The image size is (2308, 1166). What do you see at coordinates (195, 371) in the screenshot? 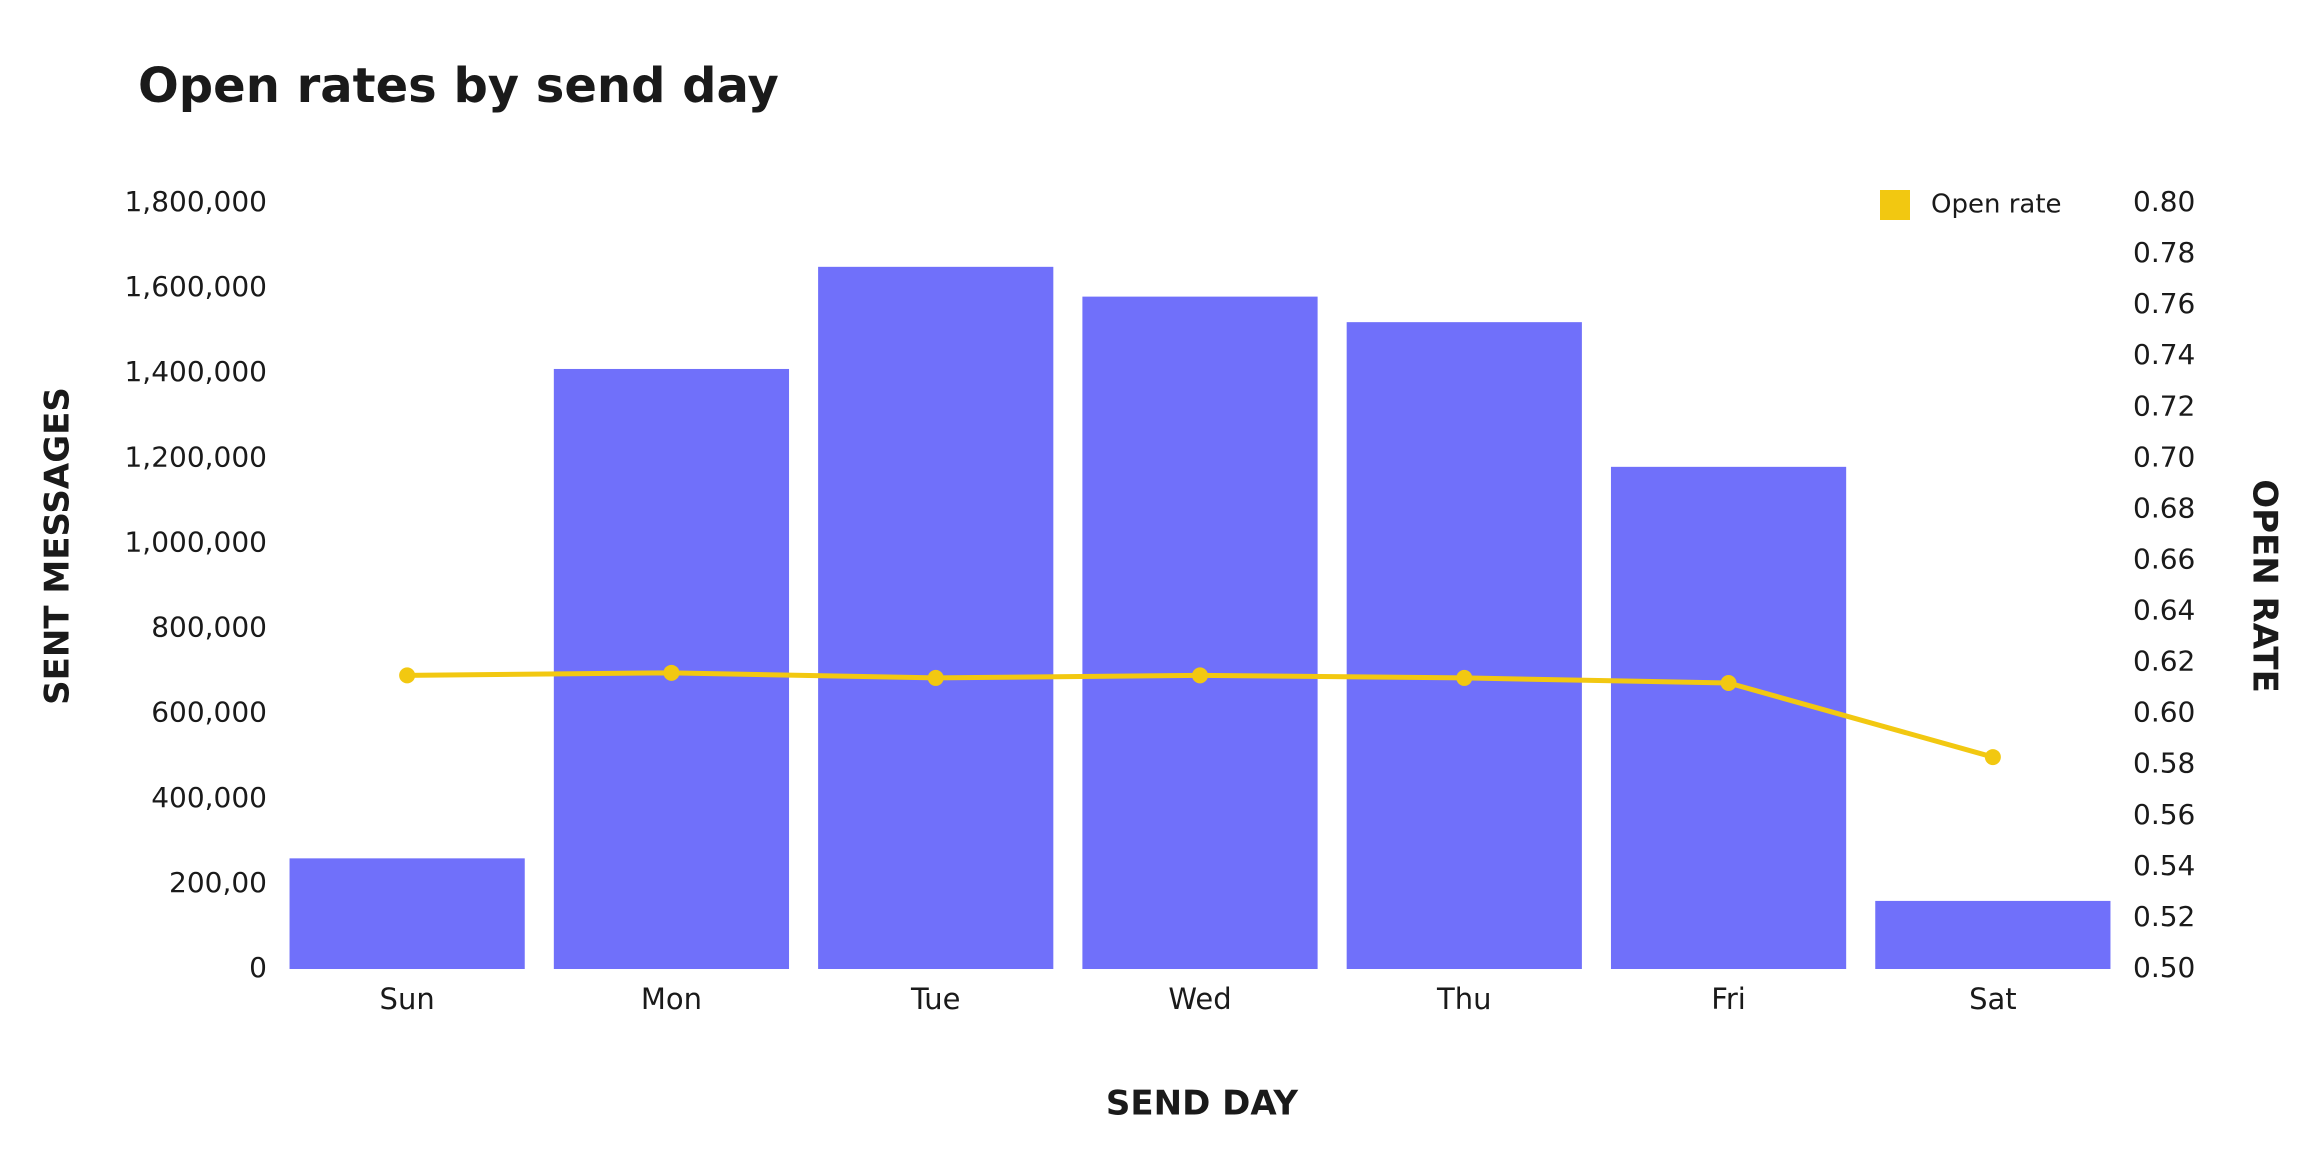
I see `y-tick-label: 1,400,000` at bounding box center [195, 371].